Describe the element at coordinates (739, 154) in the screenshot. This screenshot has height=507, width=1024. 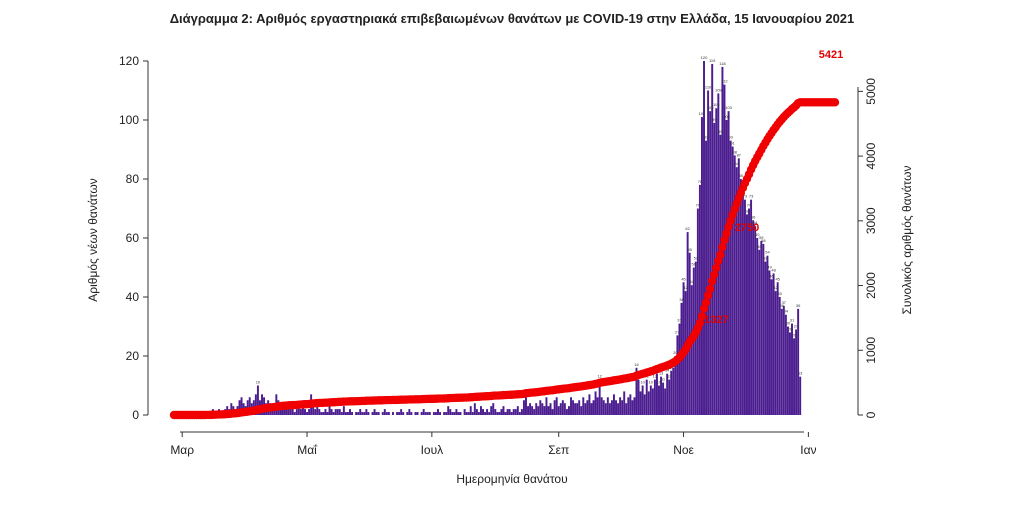
I see `bar-value-label: 87` at that location.